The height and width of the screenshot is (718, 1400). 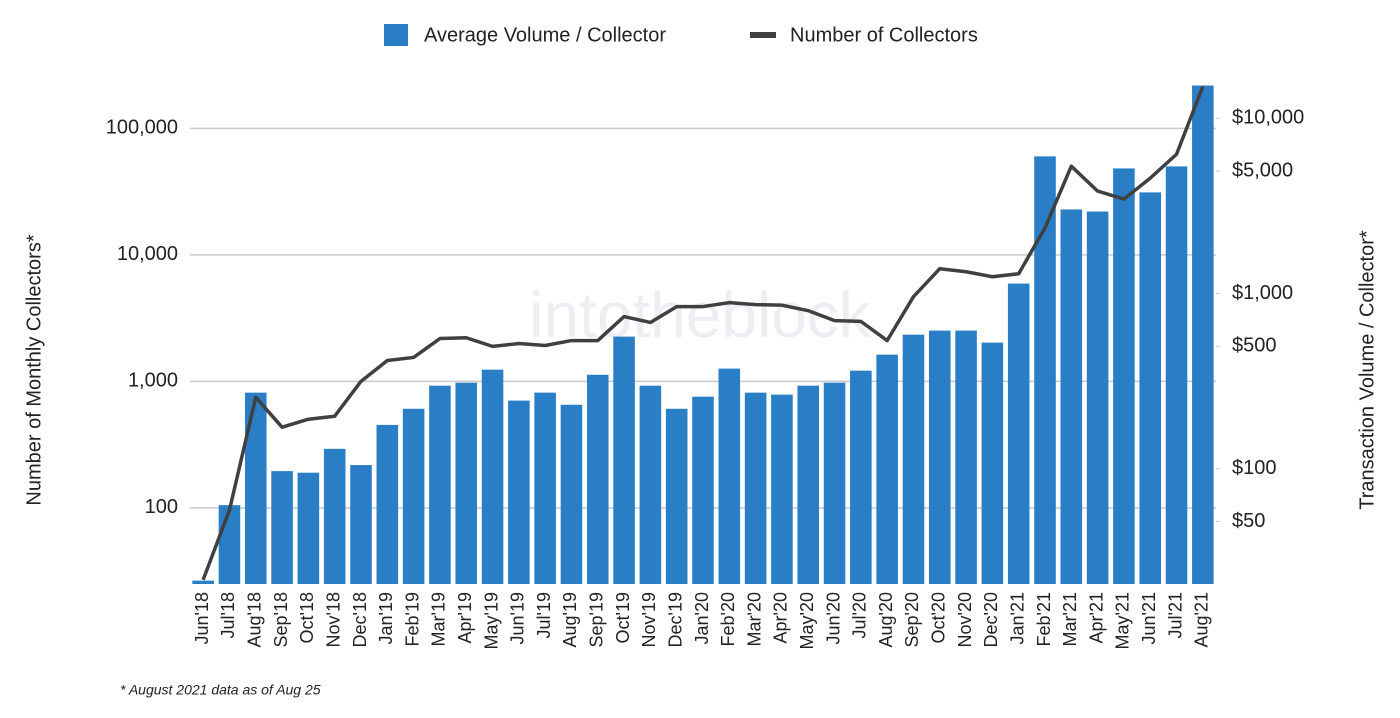 What do you see at coordinates (360, 619) in the screenshot?
I see `x-tick-label: Dec'18` at bounding box center [360, 619].